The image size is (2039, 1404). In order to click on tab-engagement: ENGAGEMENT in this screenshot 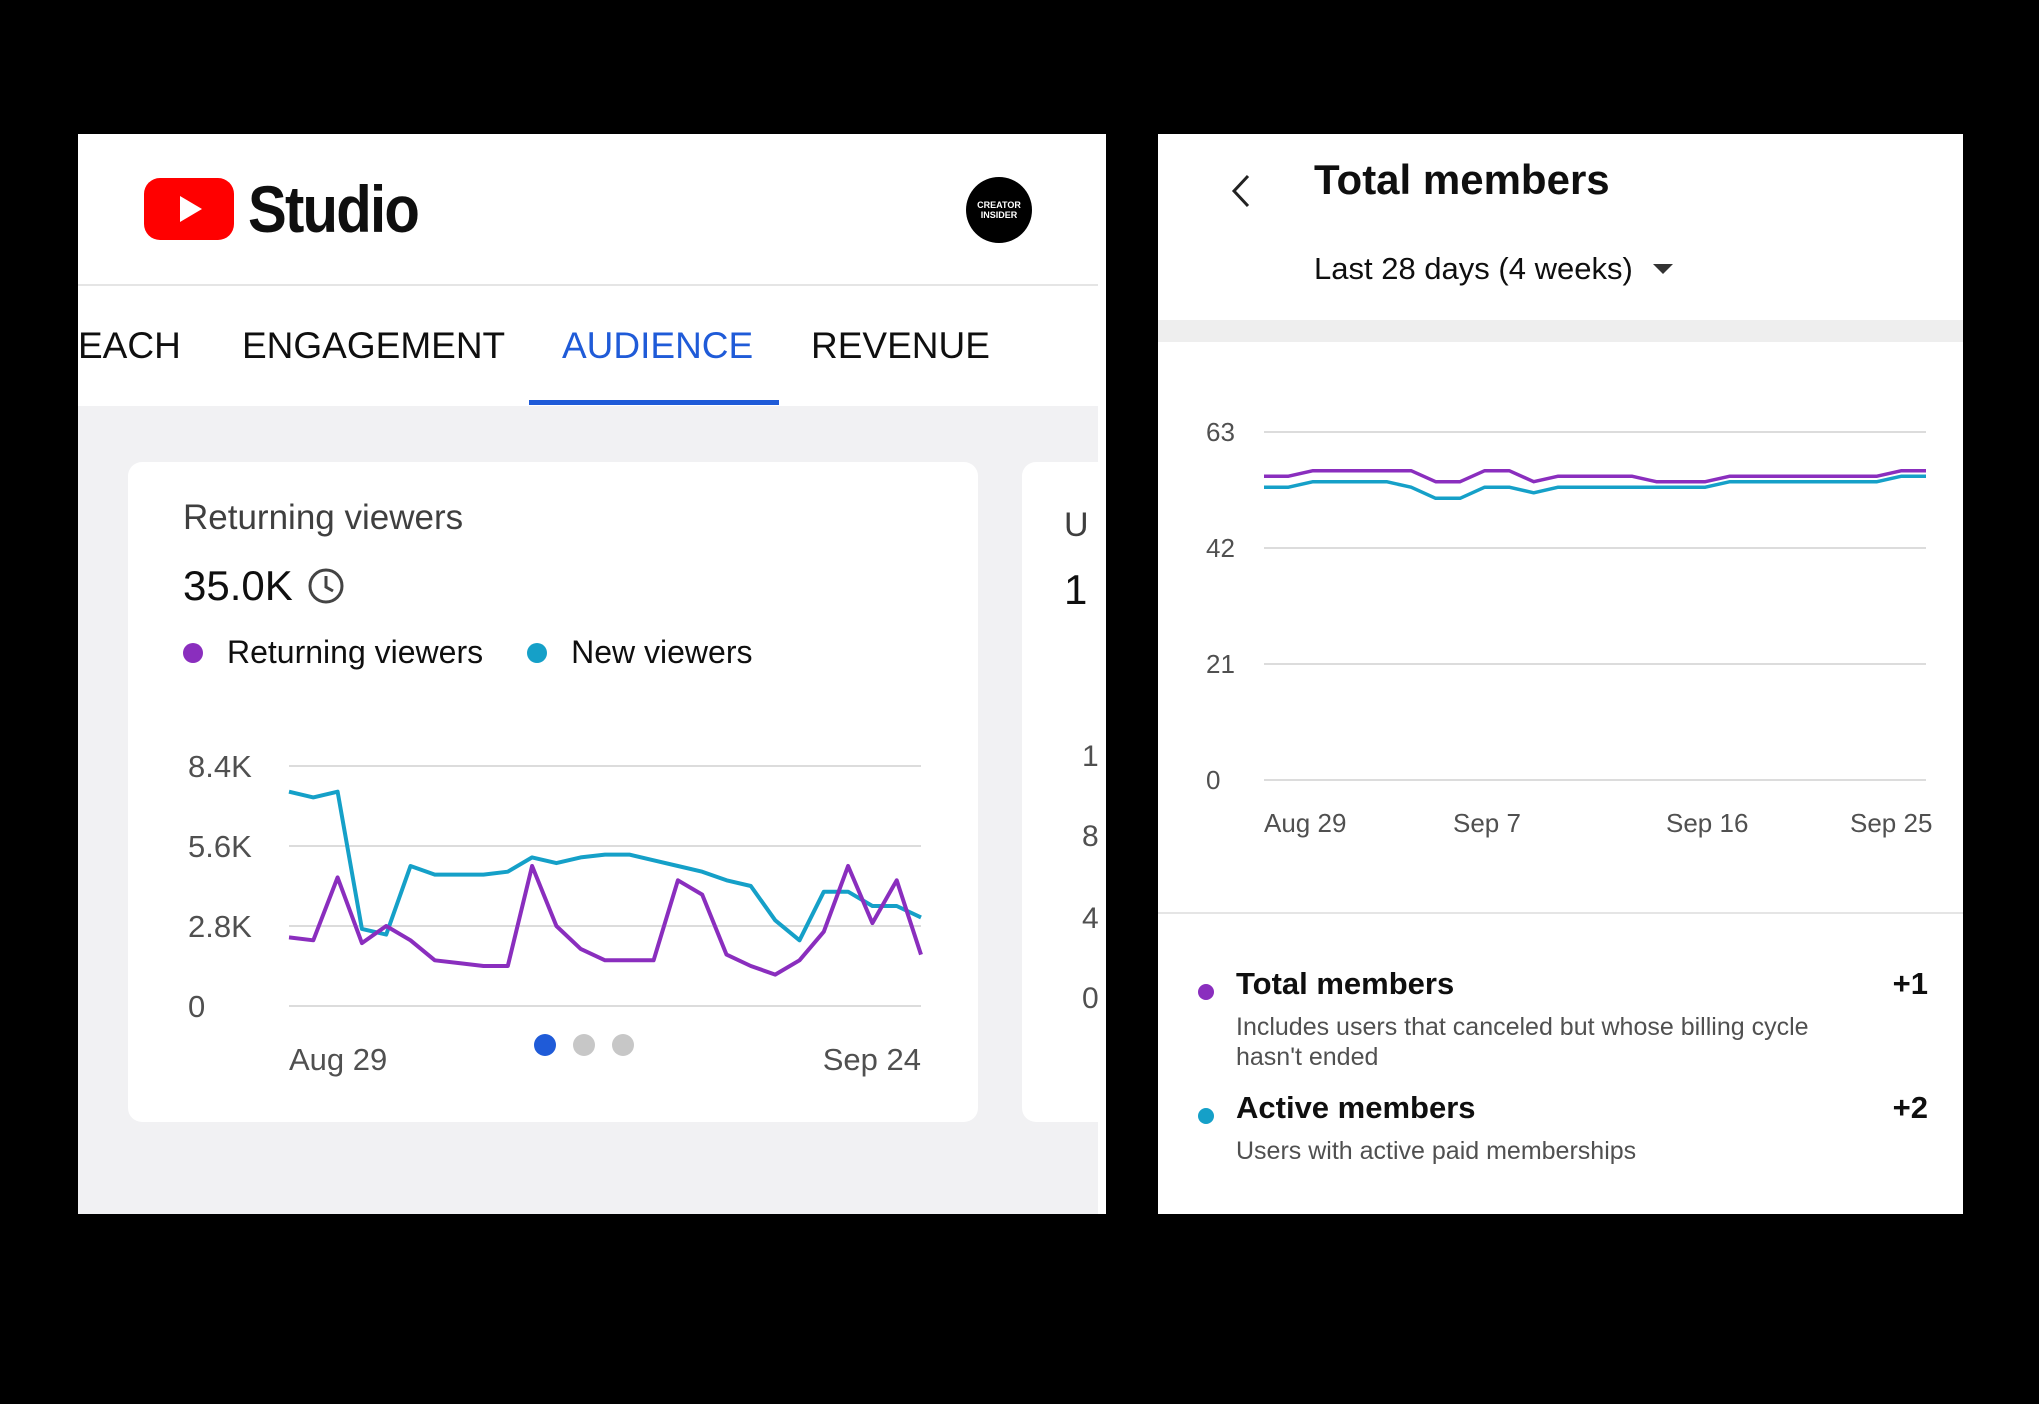, I will do `click(374, 345)`.